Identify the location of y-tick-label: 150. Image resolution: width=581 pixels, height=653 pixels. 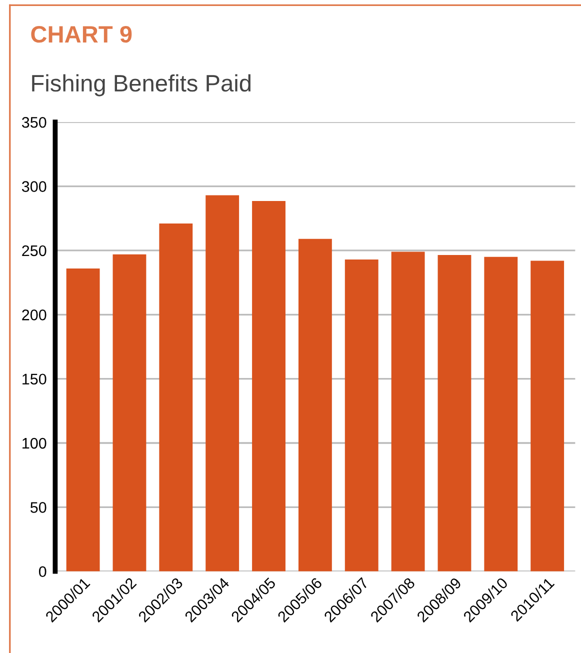
(34, 379).